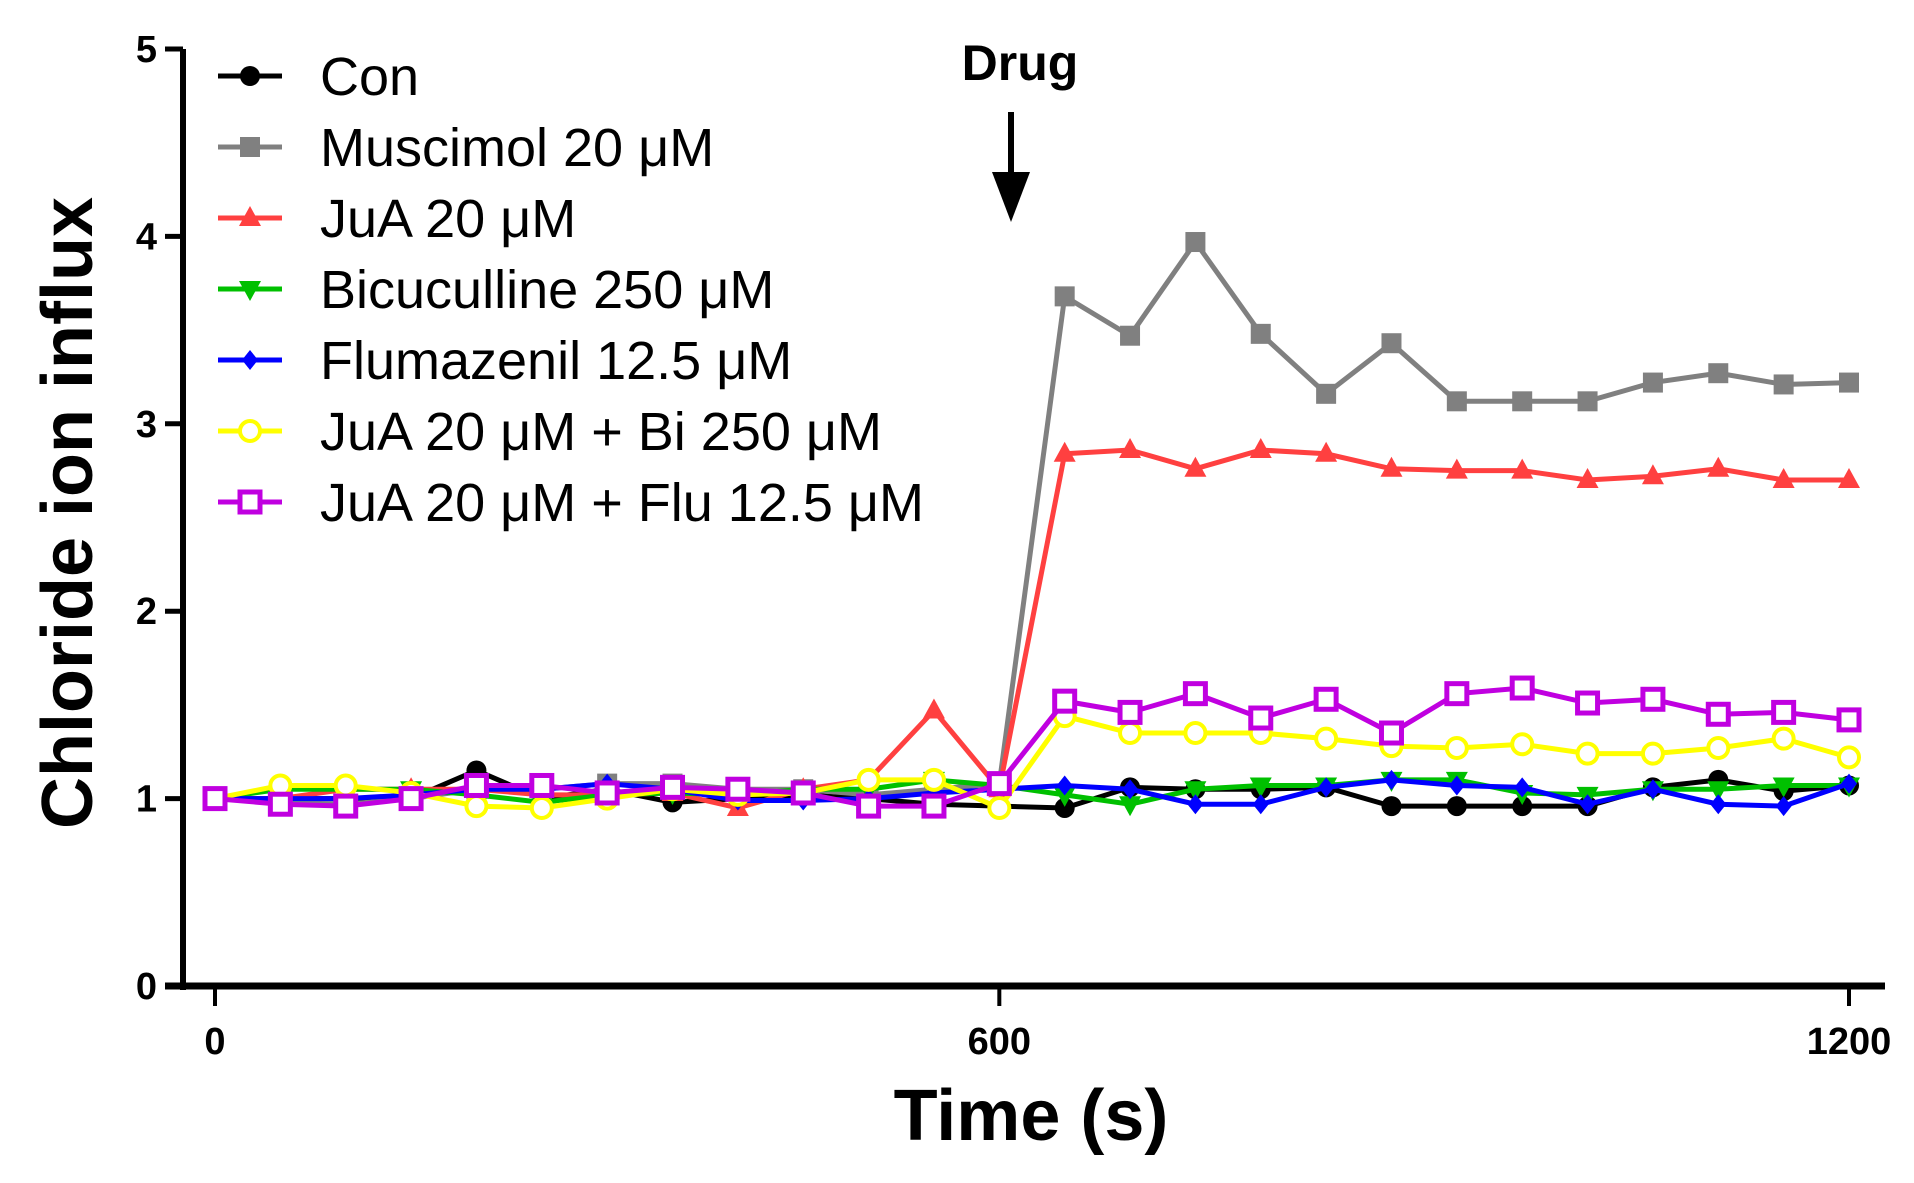  I want to click on y-tick-label: 2, so click(146, 612).